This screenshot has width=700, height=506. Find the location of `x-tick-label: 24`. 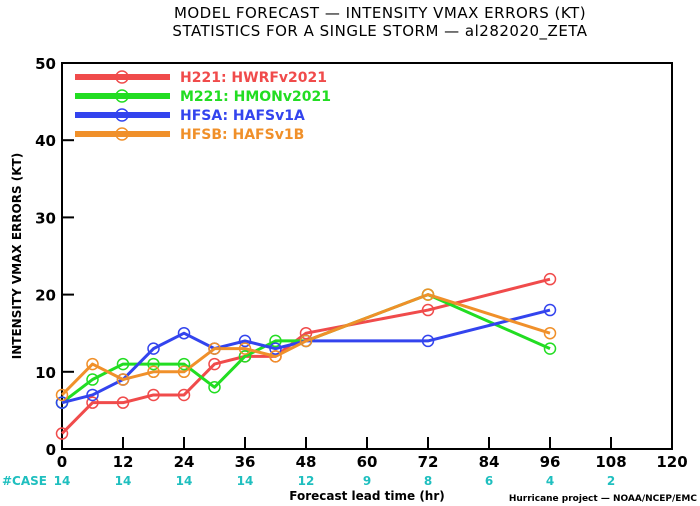

x-tick-label: 24 is located at coordinates (184, 462).